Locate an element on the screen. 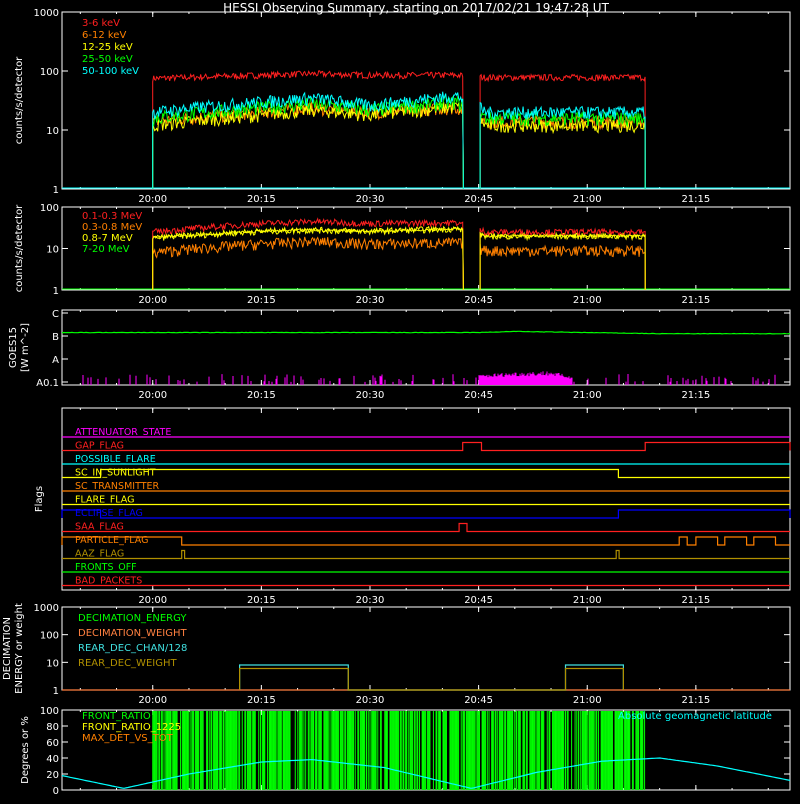  flag-trace-particle-flag is located at coordinates (425, 541).